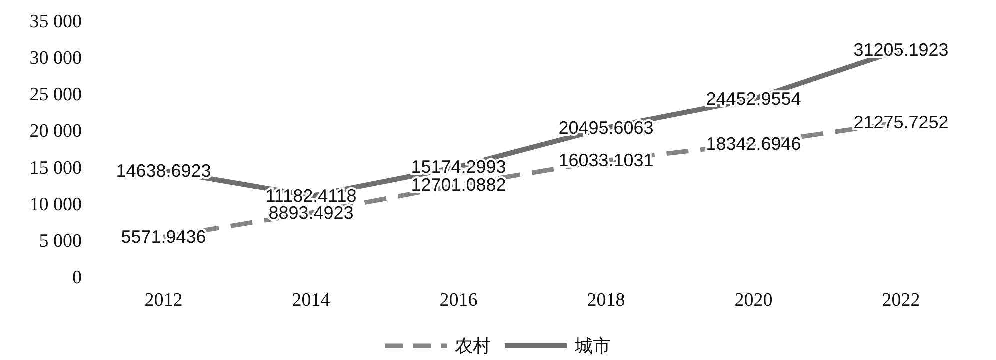 The width and height of the screenshot is (996, 360). Describe the element at coordinates (311, 212) in the screenshot. I see `data-label: 8893.4923` at that location.